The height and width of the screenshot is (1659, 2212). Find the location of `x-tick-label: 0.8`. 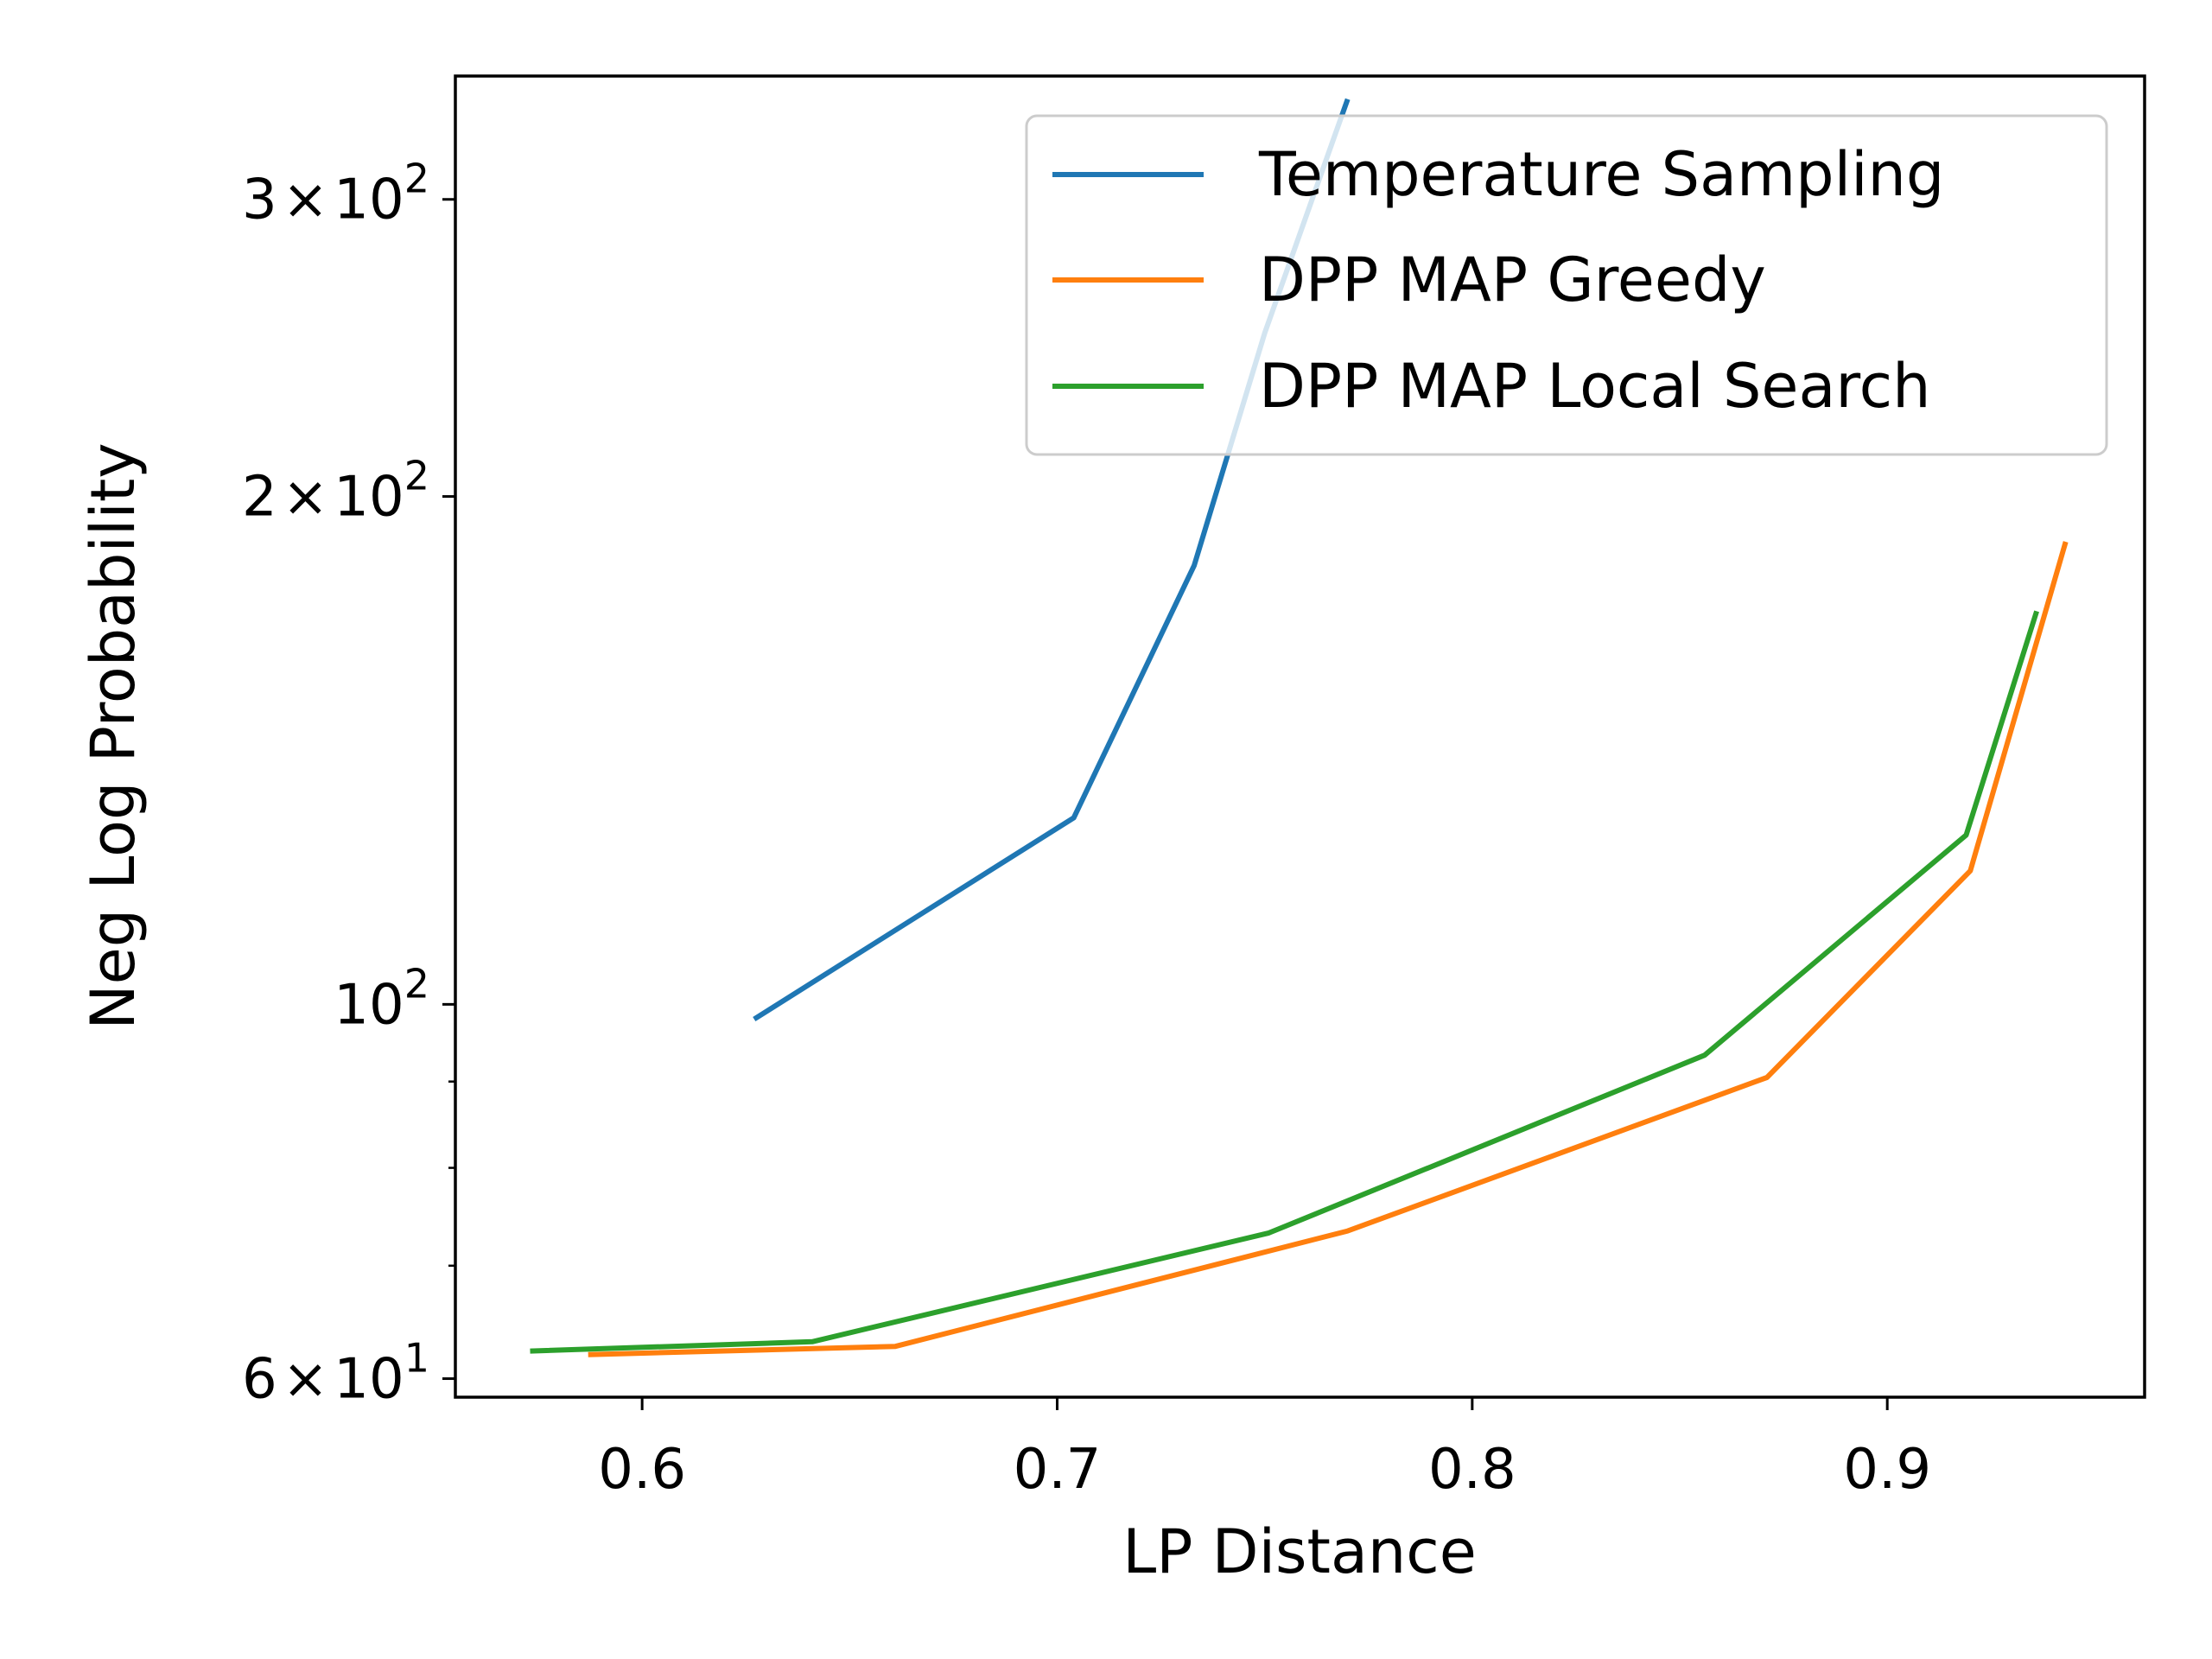

x-tick-label: 0.8 is located at coordinates (1472, 1470).